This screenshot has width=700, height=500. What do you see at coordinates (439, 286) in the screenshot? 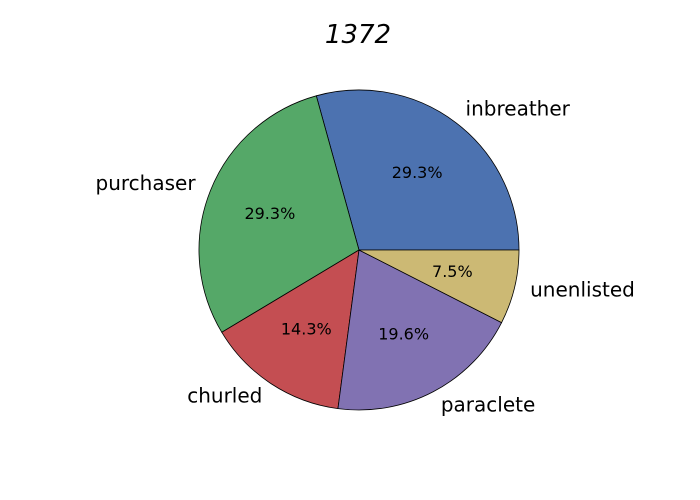
I see `pie-slice-unenlisted` at bounding box center [439, 286].